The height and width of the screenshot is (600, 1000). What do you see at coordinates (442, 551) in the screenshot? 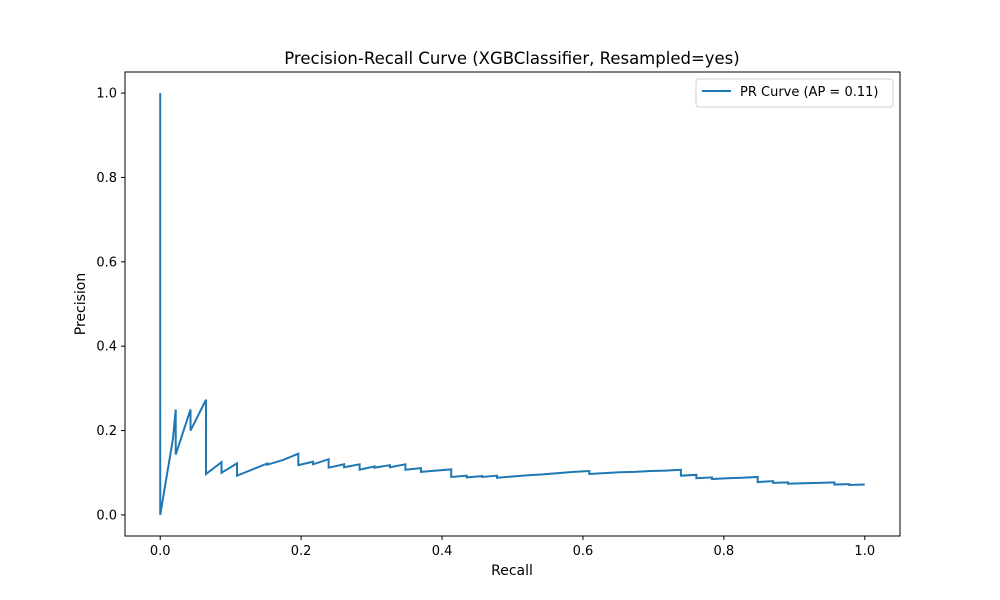
I see `x-tick-label: 0.4` at bounding box center [442, 551].